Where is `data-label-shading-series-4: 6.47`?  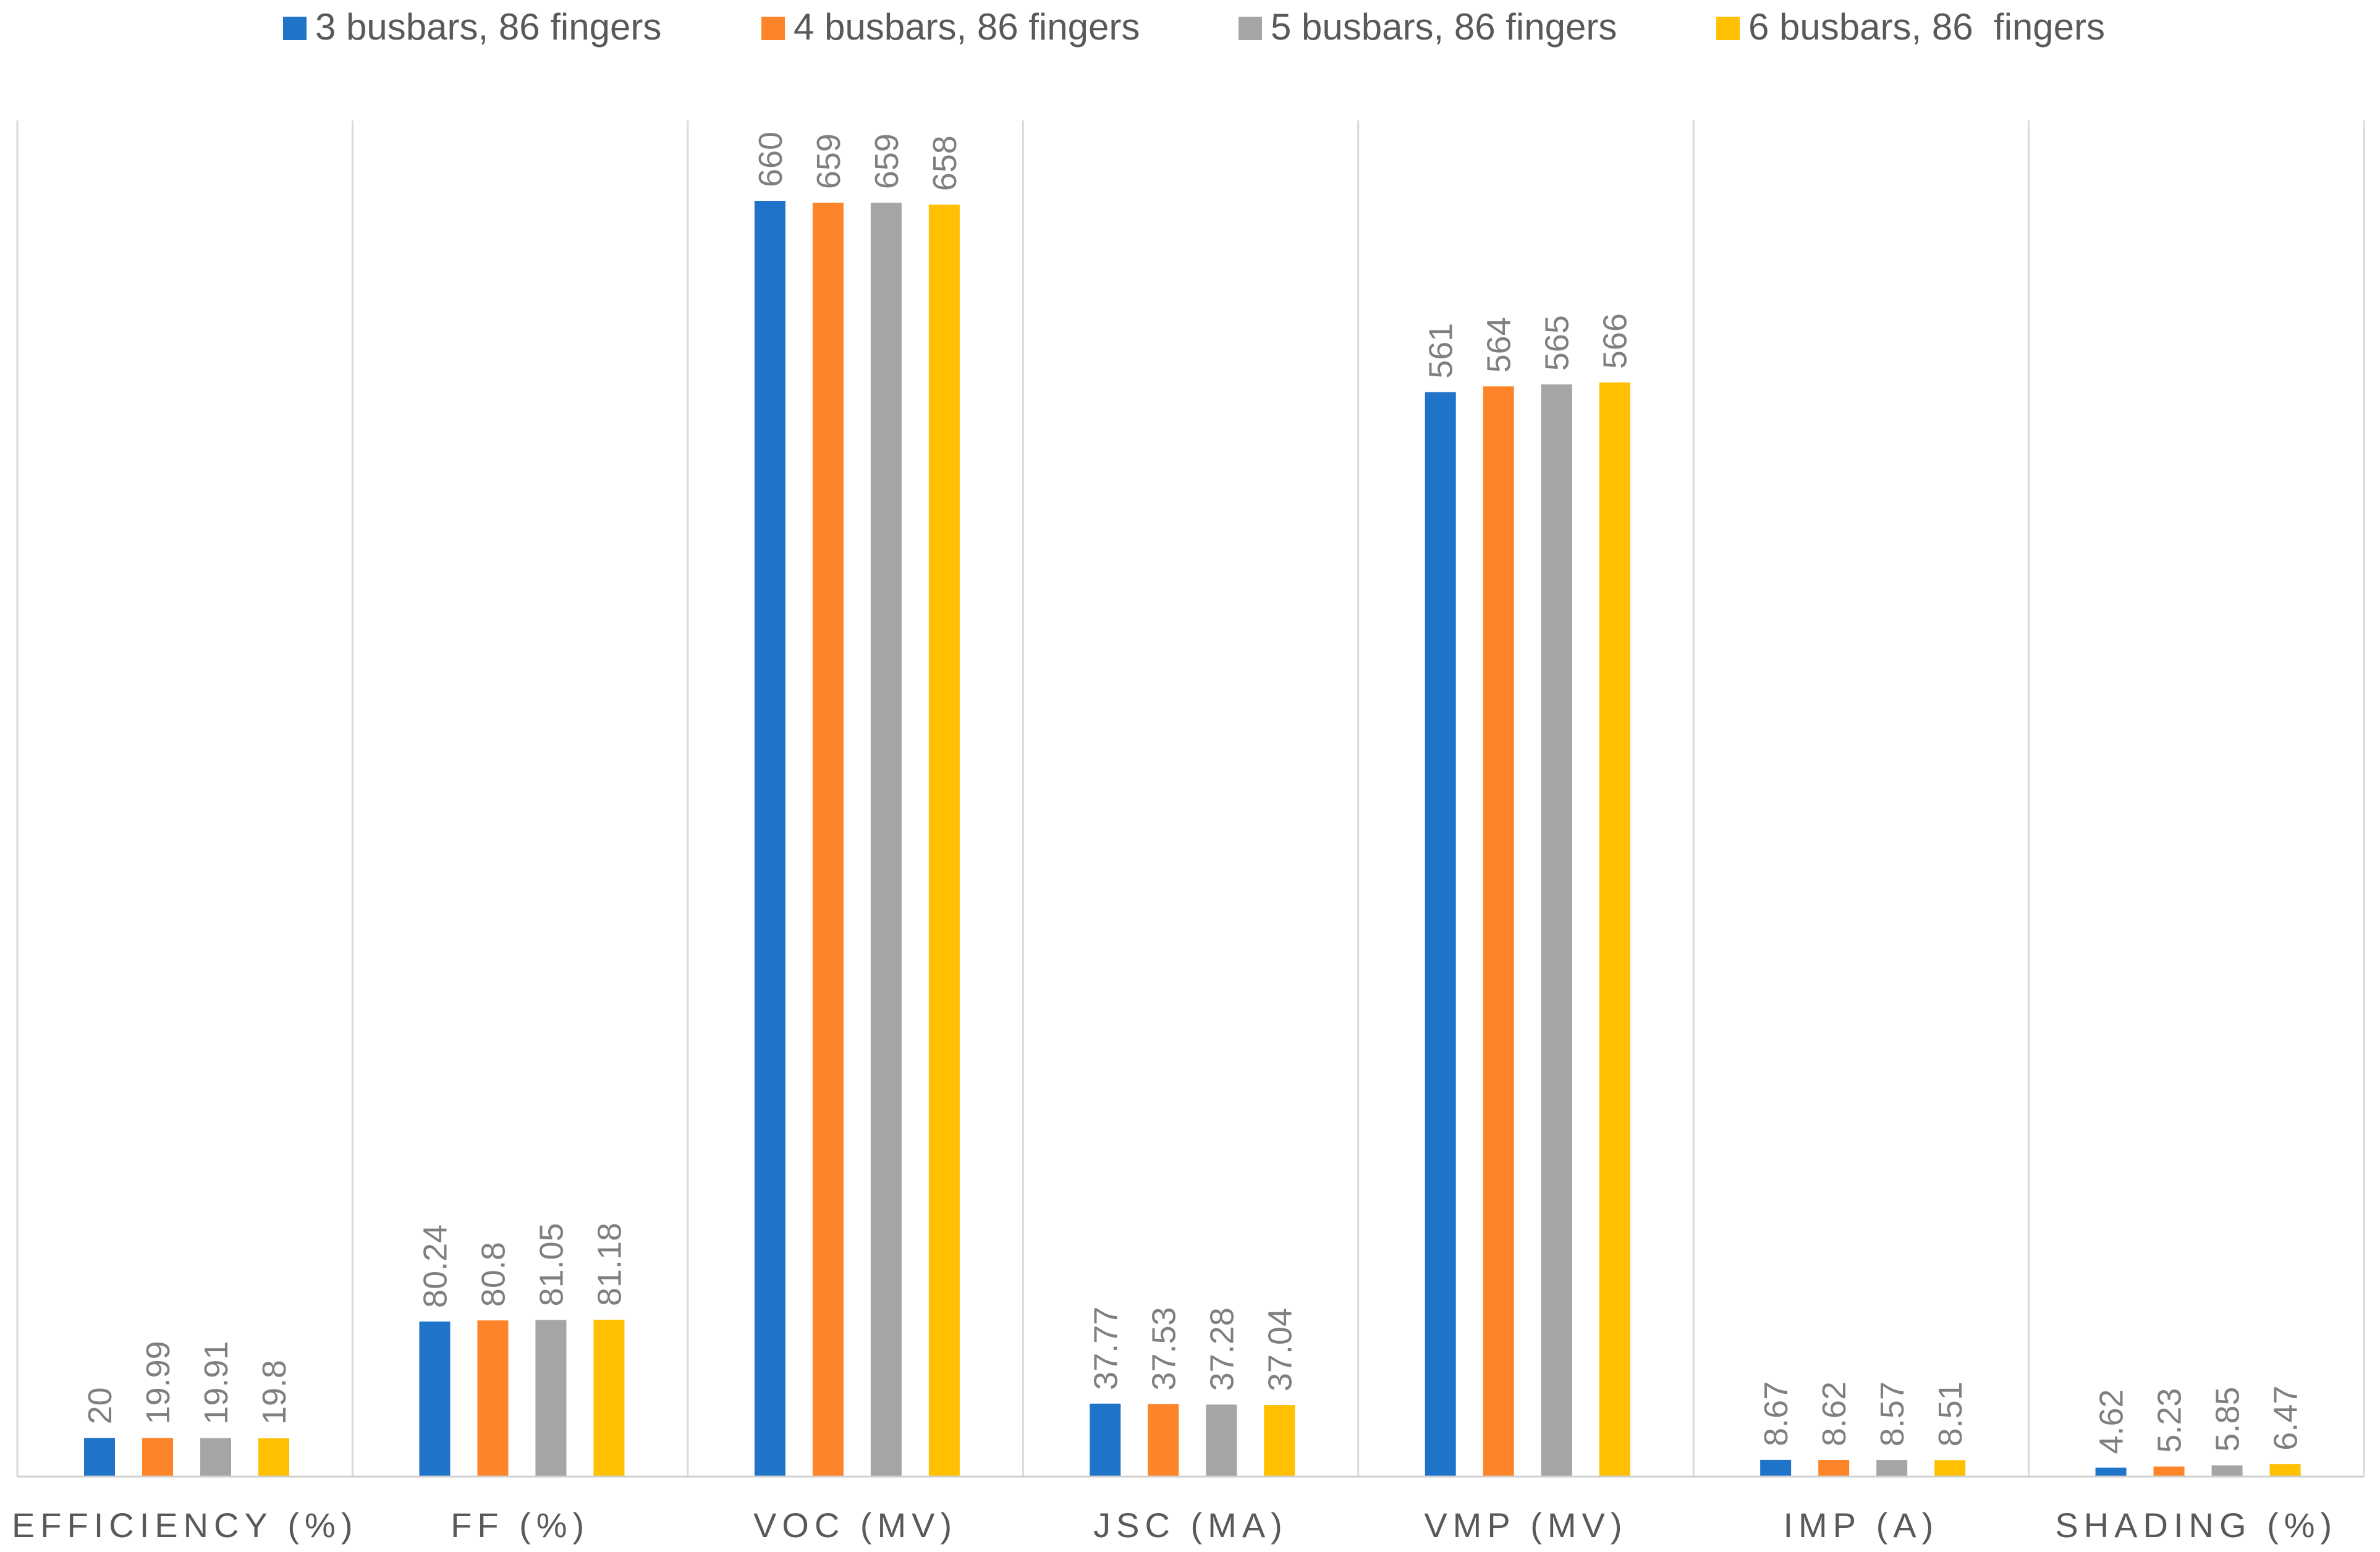
data-label-shading-series-4: 6.47 is located at coordinates (2286, 1418).